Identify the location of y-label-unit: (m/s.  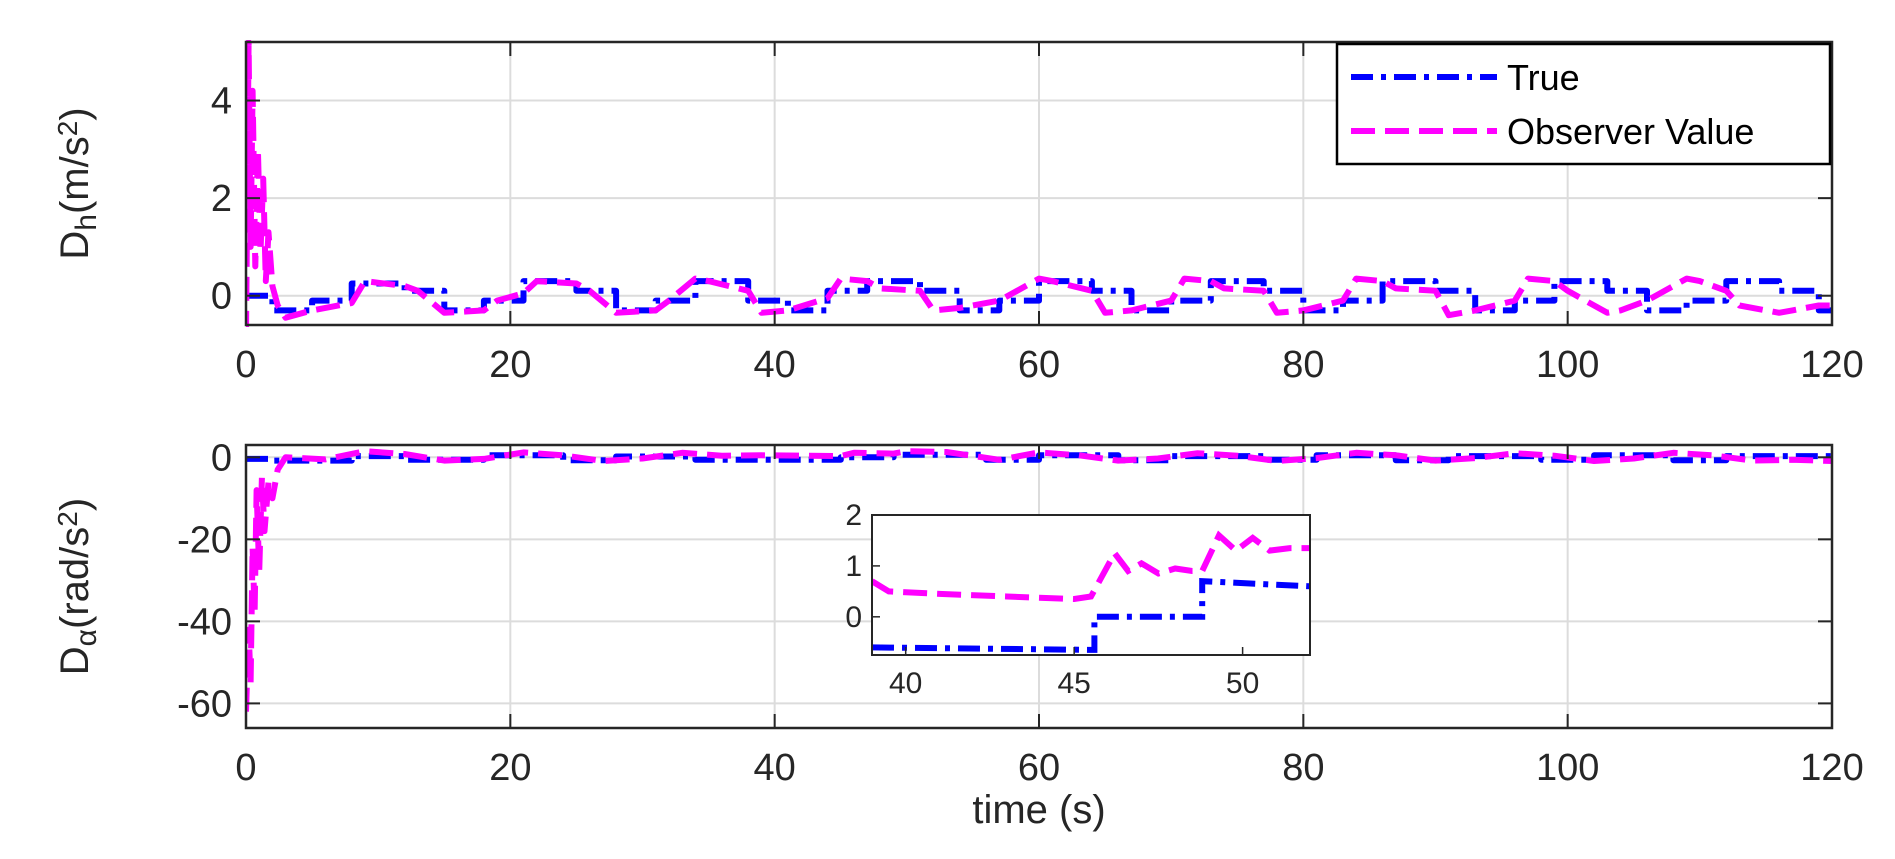
(75, 175).